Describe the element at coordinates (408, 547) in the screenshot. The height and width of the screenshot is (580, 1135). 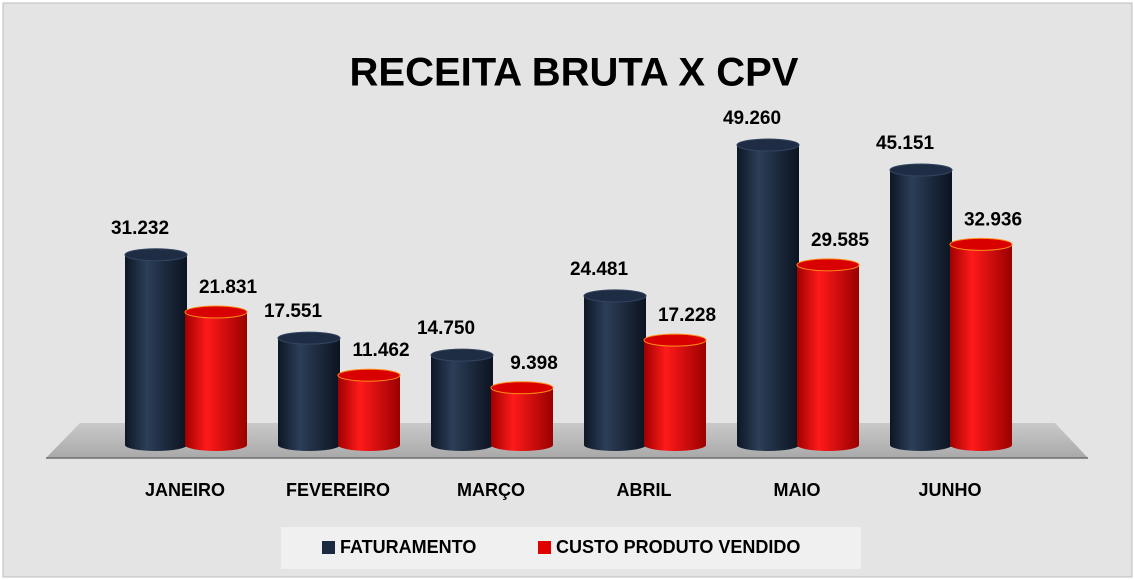
I see `legend-label: FATURAMENTO` at that location.